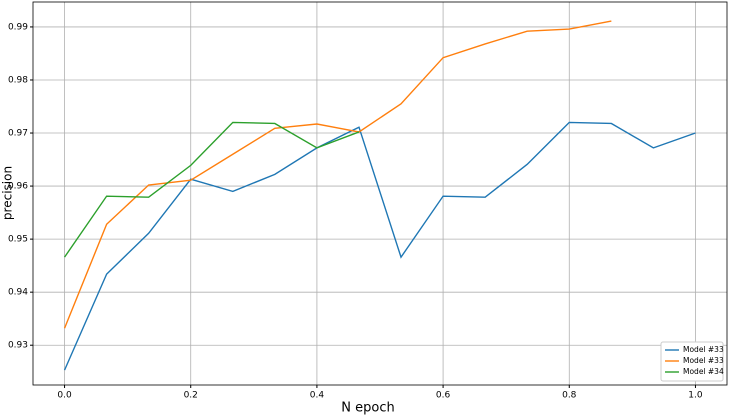  I want to click on y-tick-label: 0.94, so click(18, 293).